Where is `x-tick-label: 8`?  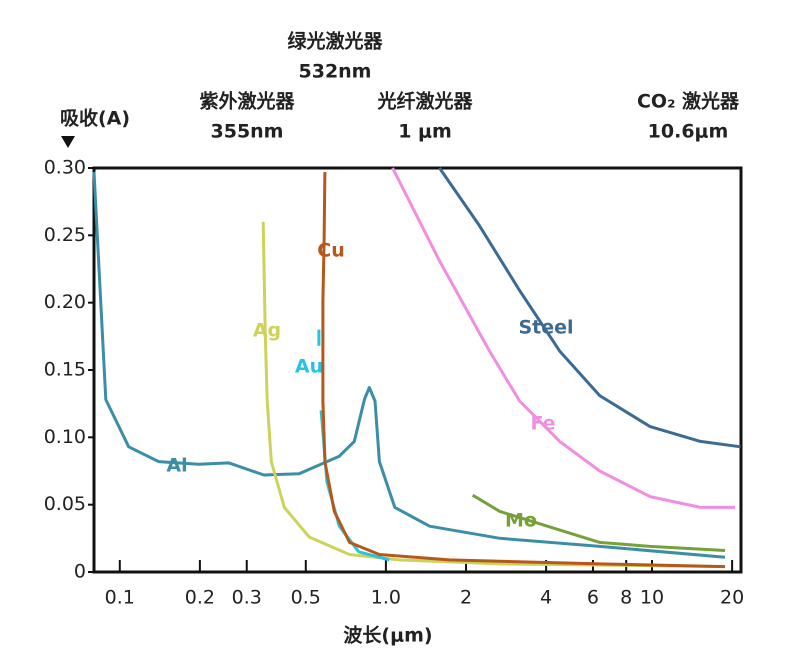 x-tick-label: 8 is located at coordinates (626, 598).